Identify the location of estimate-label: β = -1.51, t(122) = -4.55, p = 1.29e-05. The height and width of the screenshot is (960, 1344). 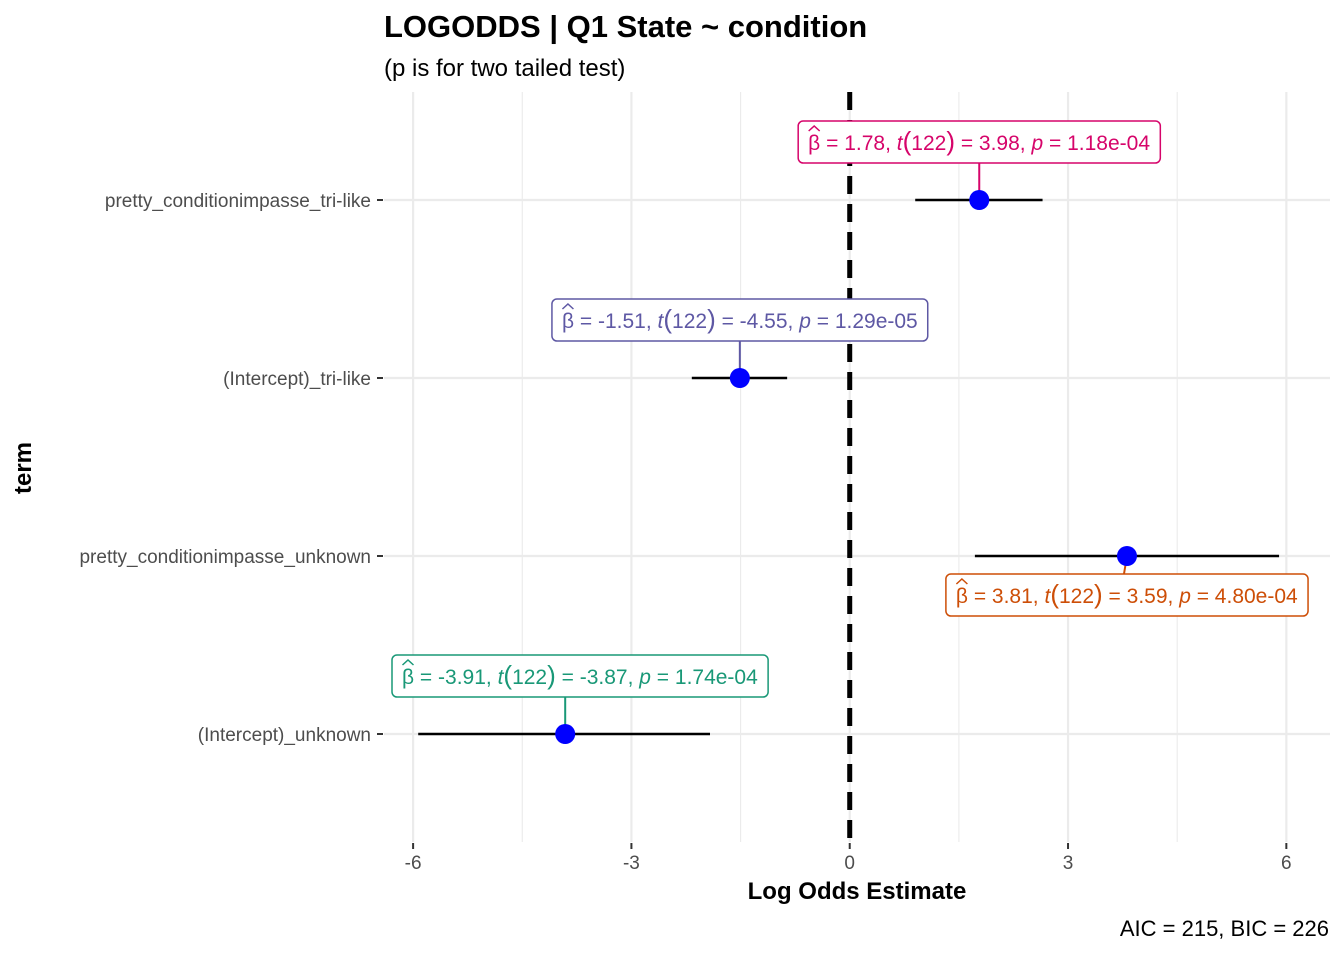
(740, 338).